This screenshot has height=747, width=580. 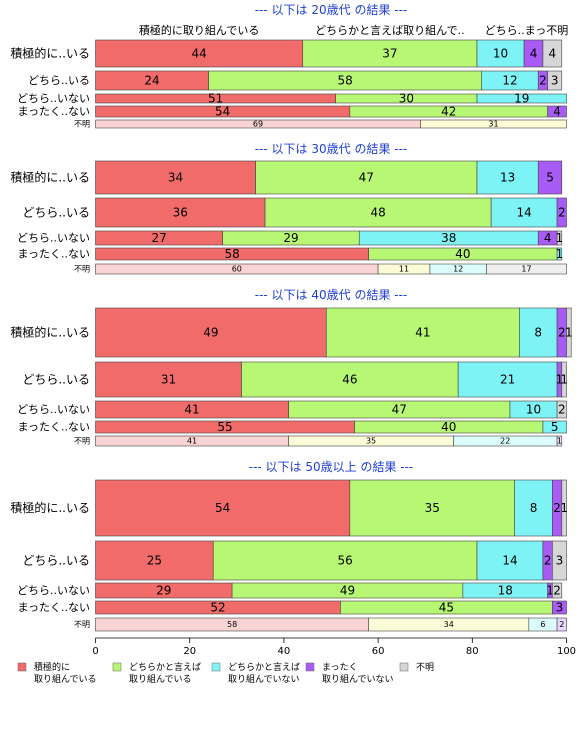 I want to click on data-label: 25, so click(x=154, y=561).